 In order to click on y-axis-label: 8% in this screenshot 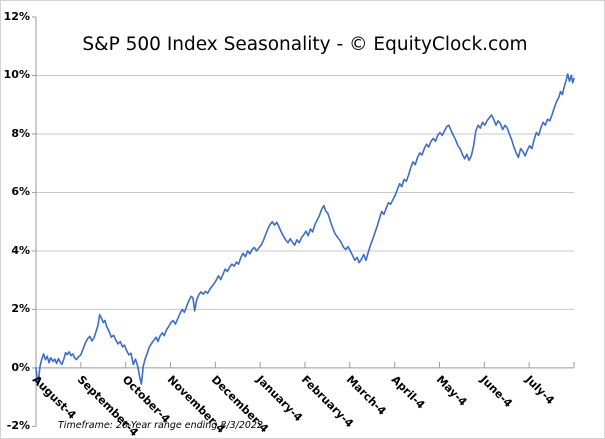, I will do `click(20, 133)`.